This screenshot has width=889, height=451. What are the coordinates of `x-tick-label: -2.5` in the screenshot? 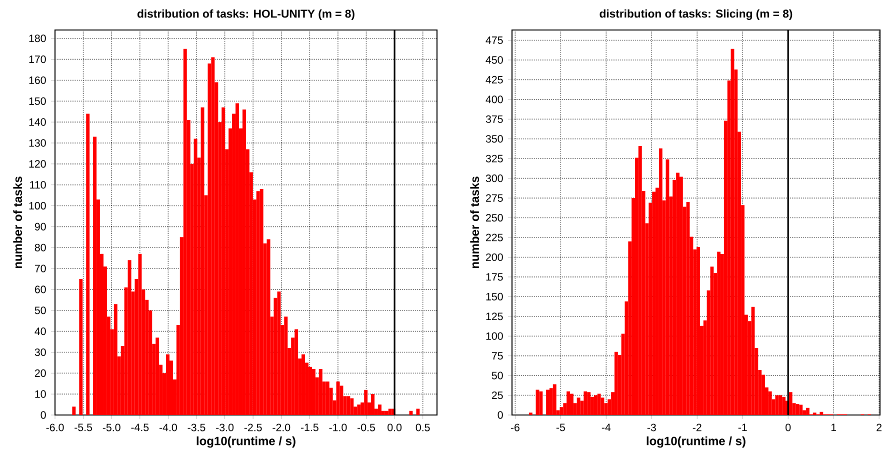 It's located at (253, 428).